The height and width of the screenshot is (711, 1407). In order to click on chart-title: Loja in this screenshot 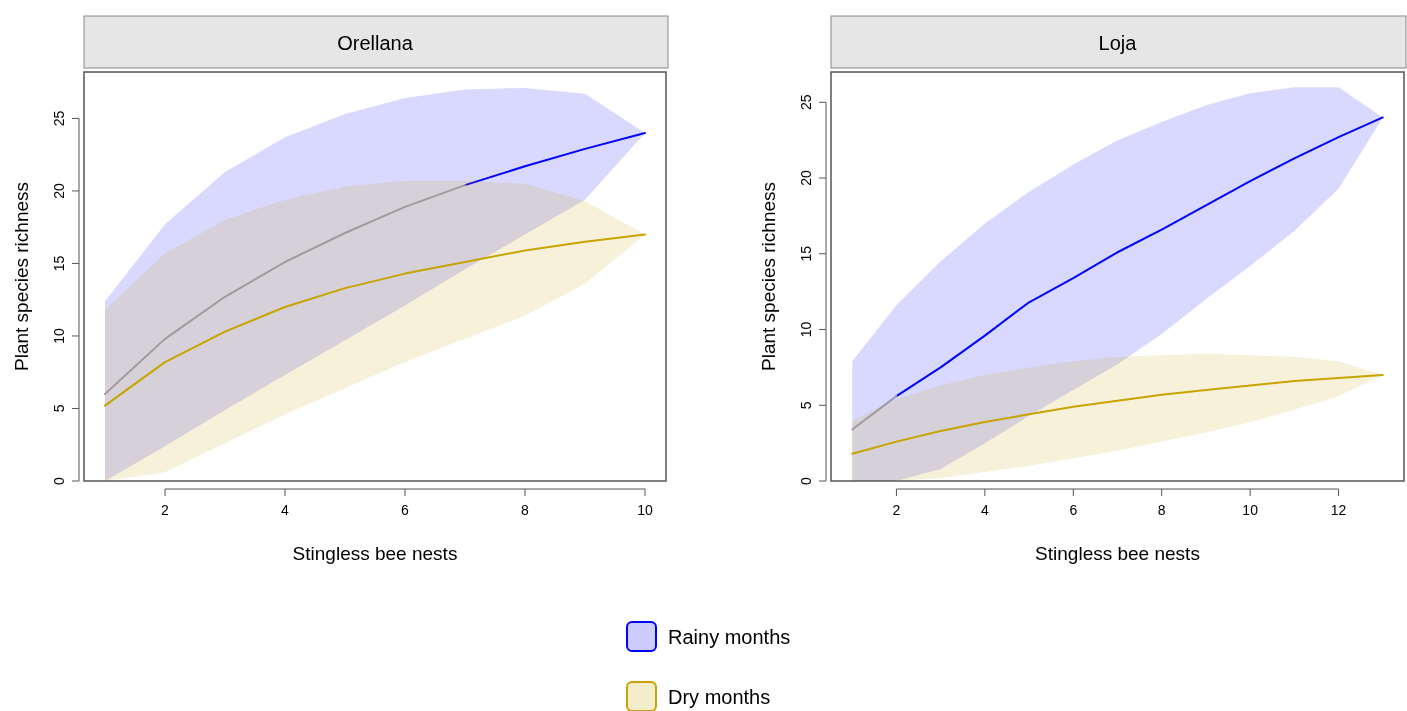, I will do `click(1118, 43)`.